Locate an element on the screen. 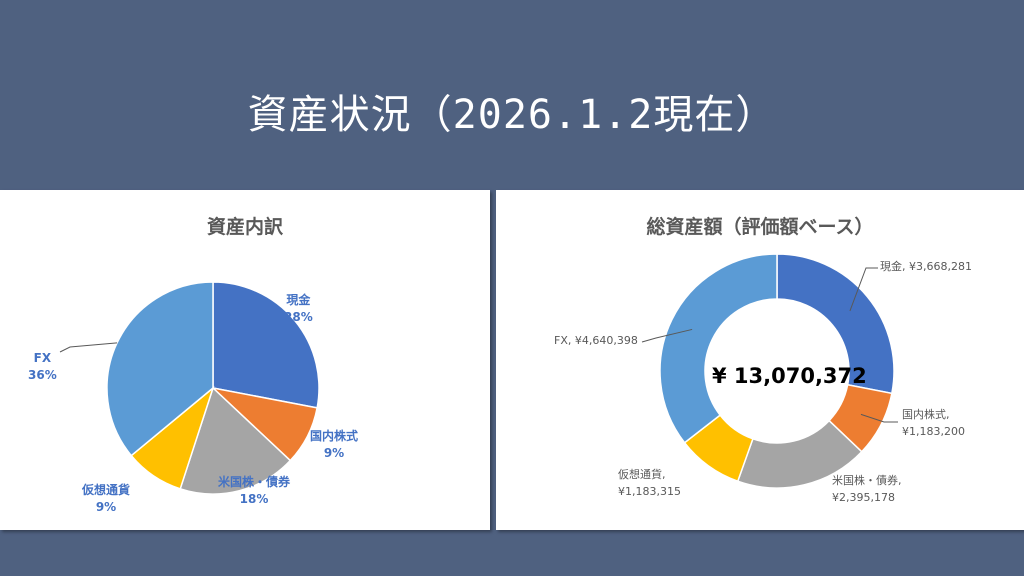  donut-label-us-stock-bond: 米国株・債券, ¥2,395,178 is located at coordinates (867, 489).